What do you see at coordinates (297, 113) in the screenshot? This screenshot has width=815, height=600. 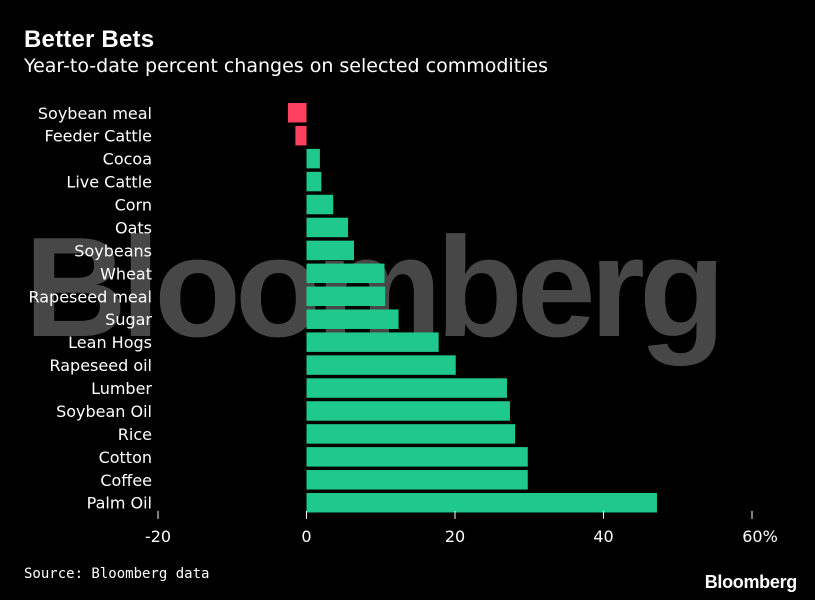 I see `bar-soybean-meal` at bounding box center [297, 113].